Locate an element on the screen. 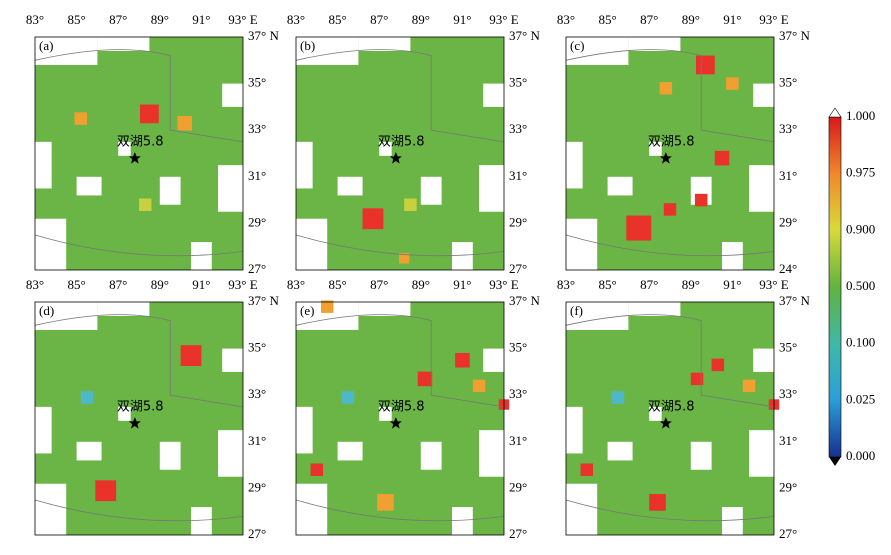 The height and width of the screenshot is (555, 891). colorbar is located at coordinates (835, 286).